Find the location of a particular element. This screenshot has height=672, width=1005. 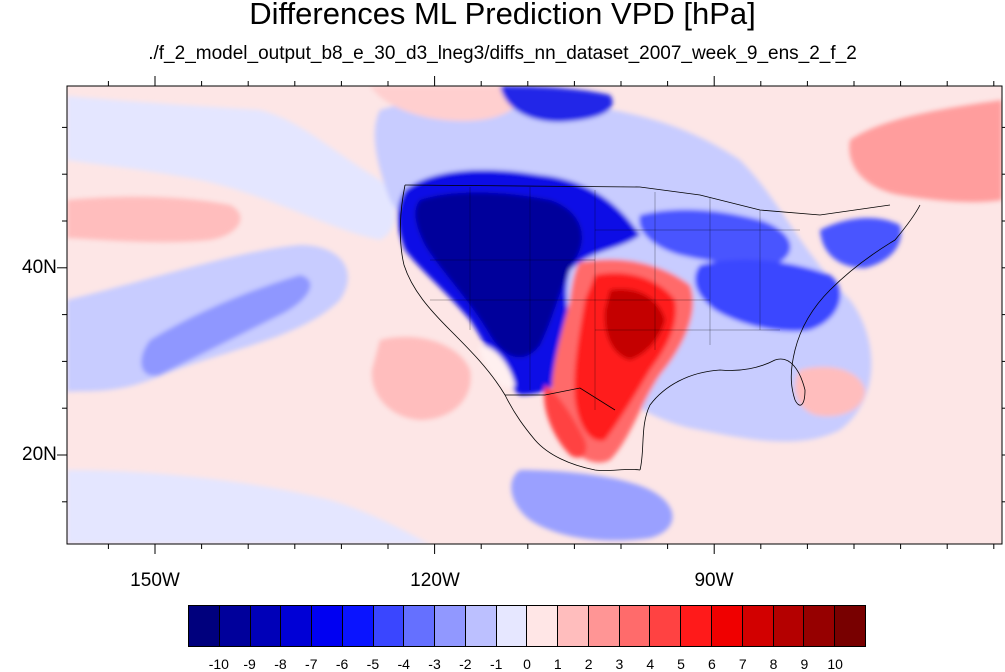

colorbar-tick-label: 2 is located at coordinates (588, 664).